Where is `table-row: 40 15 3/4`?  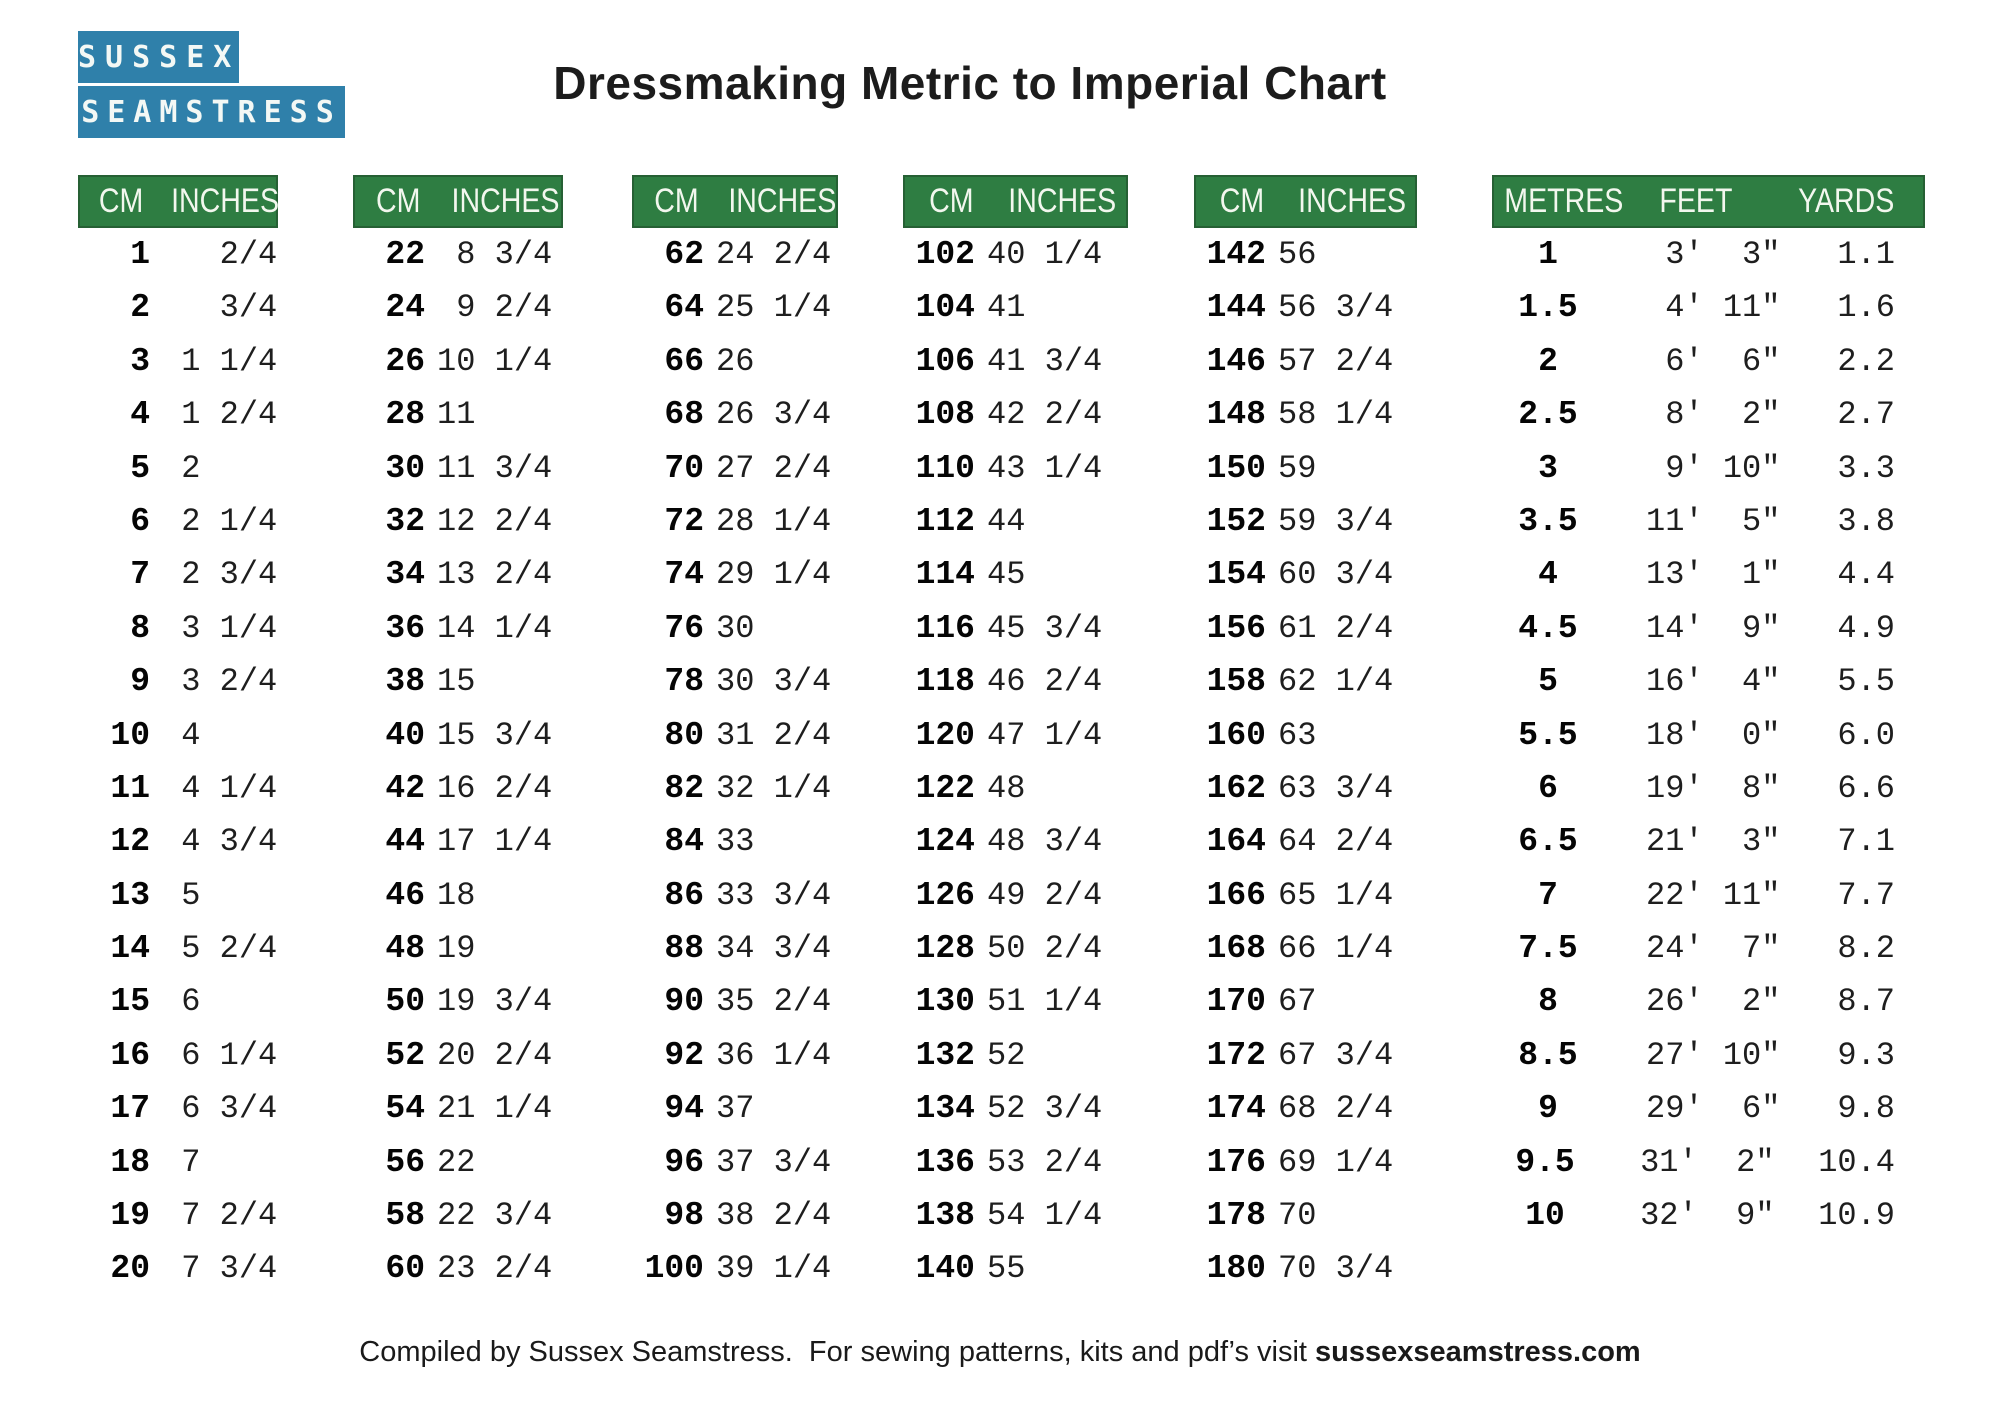 table-row: 40 15 3/4 is located at coordinates (458, 735).